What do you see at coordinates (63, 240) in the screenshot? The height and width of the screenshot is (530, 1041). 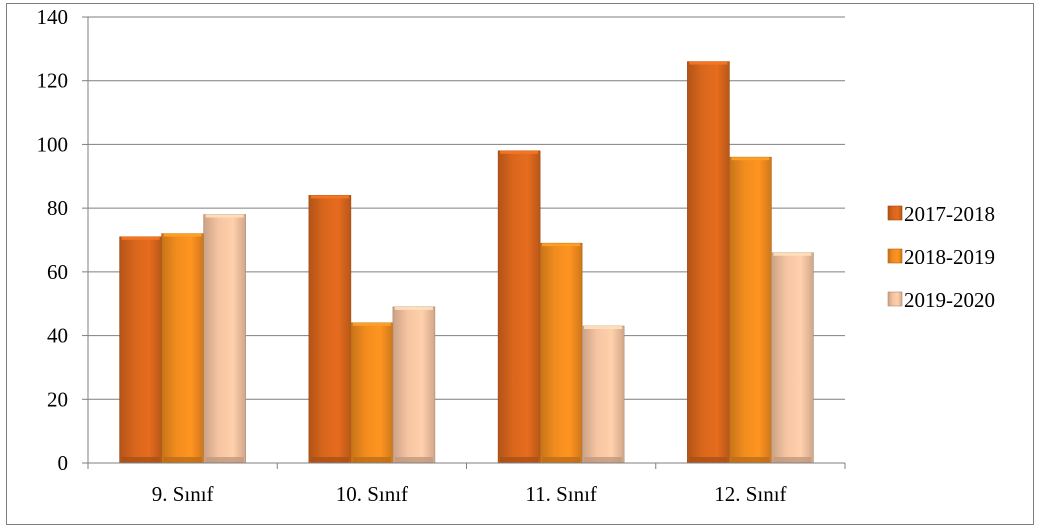 I see `y-axis: 0 20 40 60 80 100 120 140` at bounding box center [63, 240].